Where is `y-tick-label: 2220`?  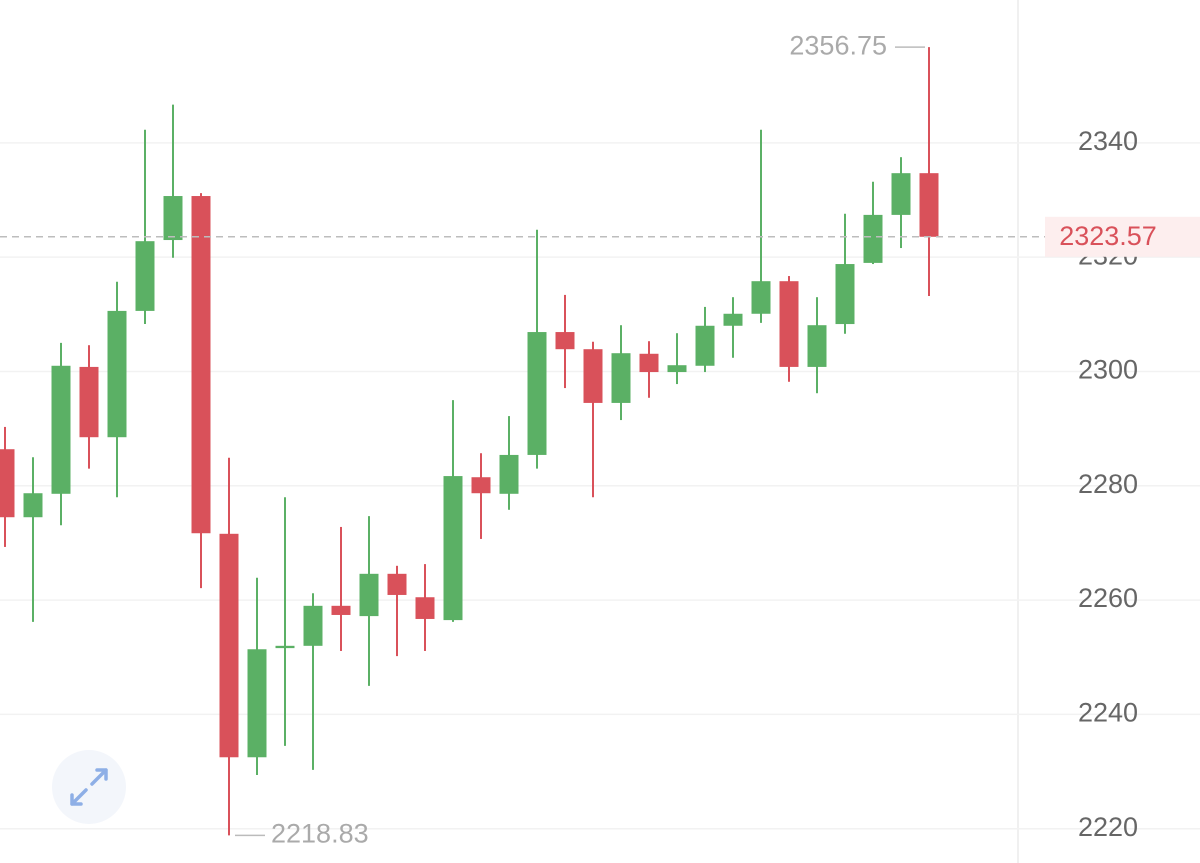
y-tick-label: 2220 is located at coordinates (1108, 827).